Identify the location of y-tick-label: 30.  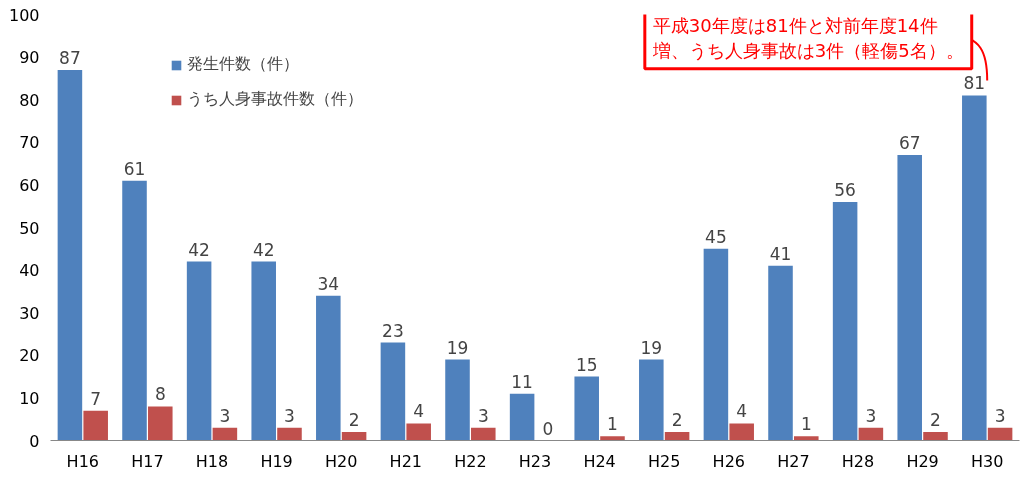
(29, 313).